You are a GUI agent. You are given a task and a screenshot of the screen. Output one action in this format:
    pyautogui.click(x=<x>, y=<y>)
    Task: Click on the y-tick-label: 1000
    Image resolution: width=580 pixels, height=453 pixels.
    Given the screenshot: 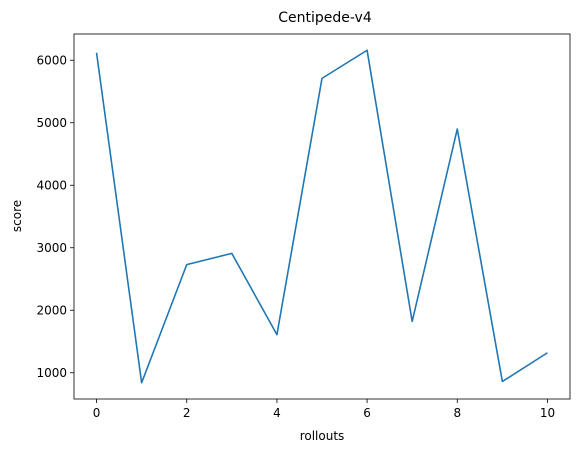 What is the action you would take?
    pyautogui.click(x=51, y=373)
    